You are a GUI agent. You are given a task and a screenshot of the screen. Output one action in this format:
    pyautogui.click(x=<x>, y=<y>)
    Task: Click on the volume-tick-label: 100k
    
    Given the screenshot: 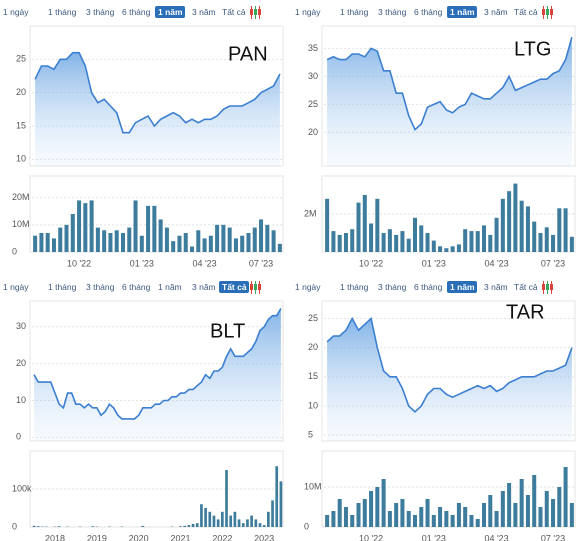 What is the action you would take?
    pyautogui.click(x=22, y=488)
    